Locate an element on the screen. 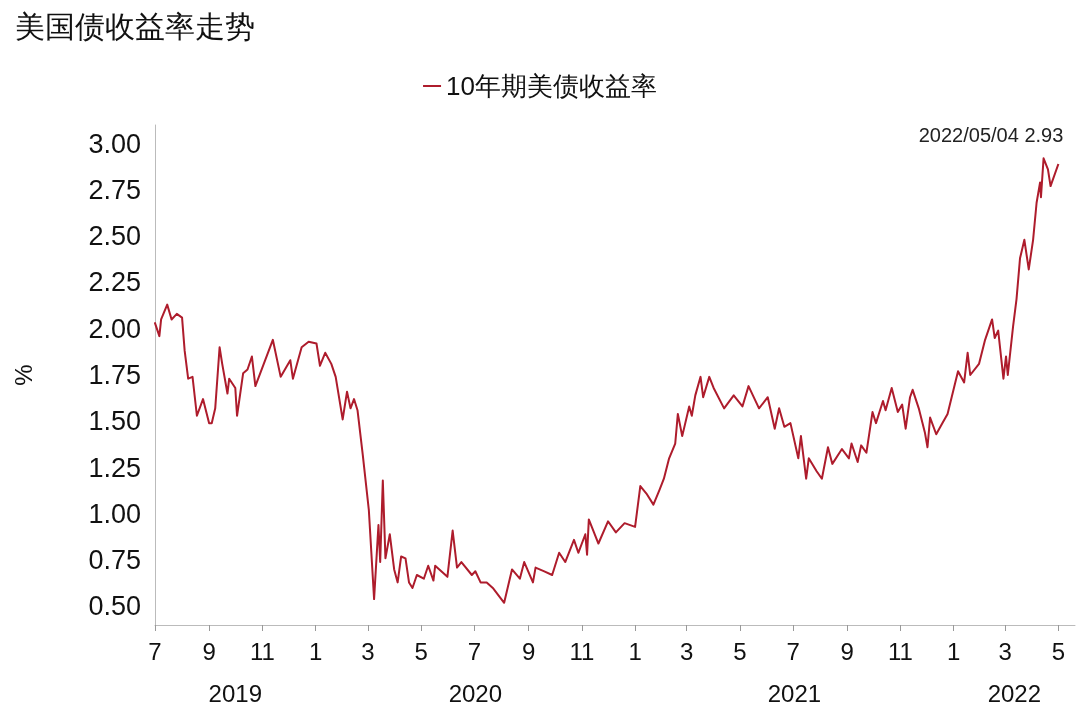 This screenshot has height=723, width=1080. chart-title: 美国债收益率走势 is located at coordinates (135, 26).